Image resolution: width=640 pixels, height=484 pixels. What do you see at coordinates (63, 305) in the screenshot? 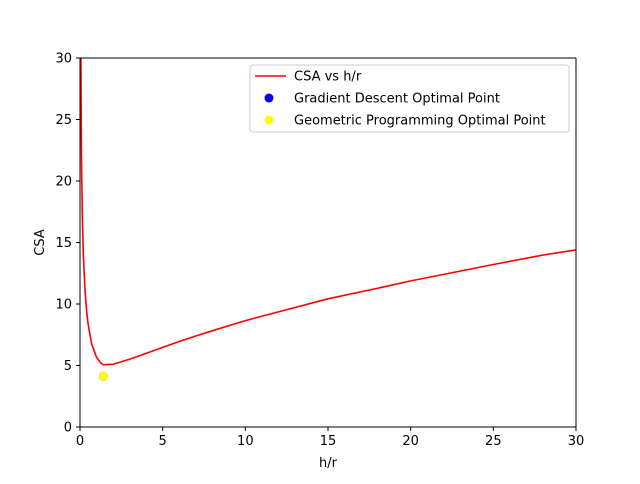
I see `y-tick-label: 10` at bounding box center [63, 305].